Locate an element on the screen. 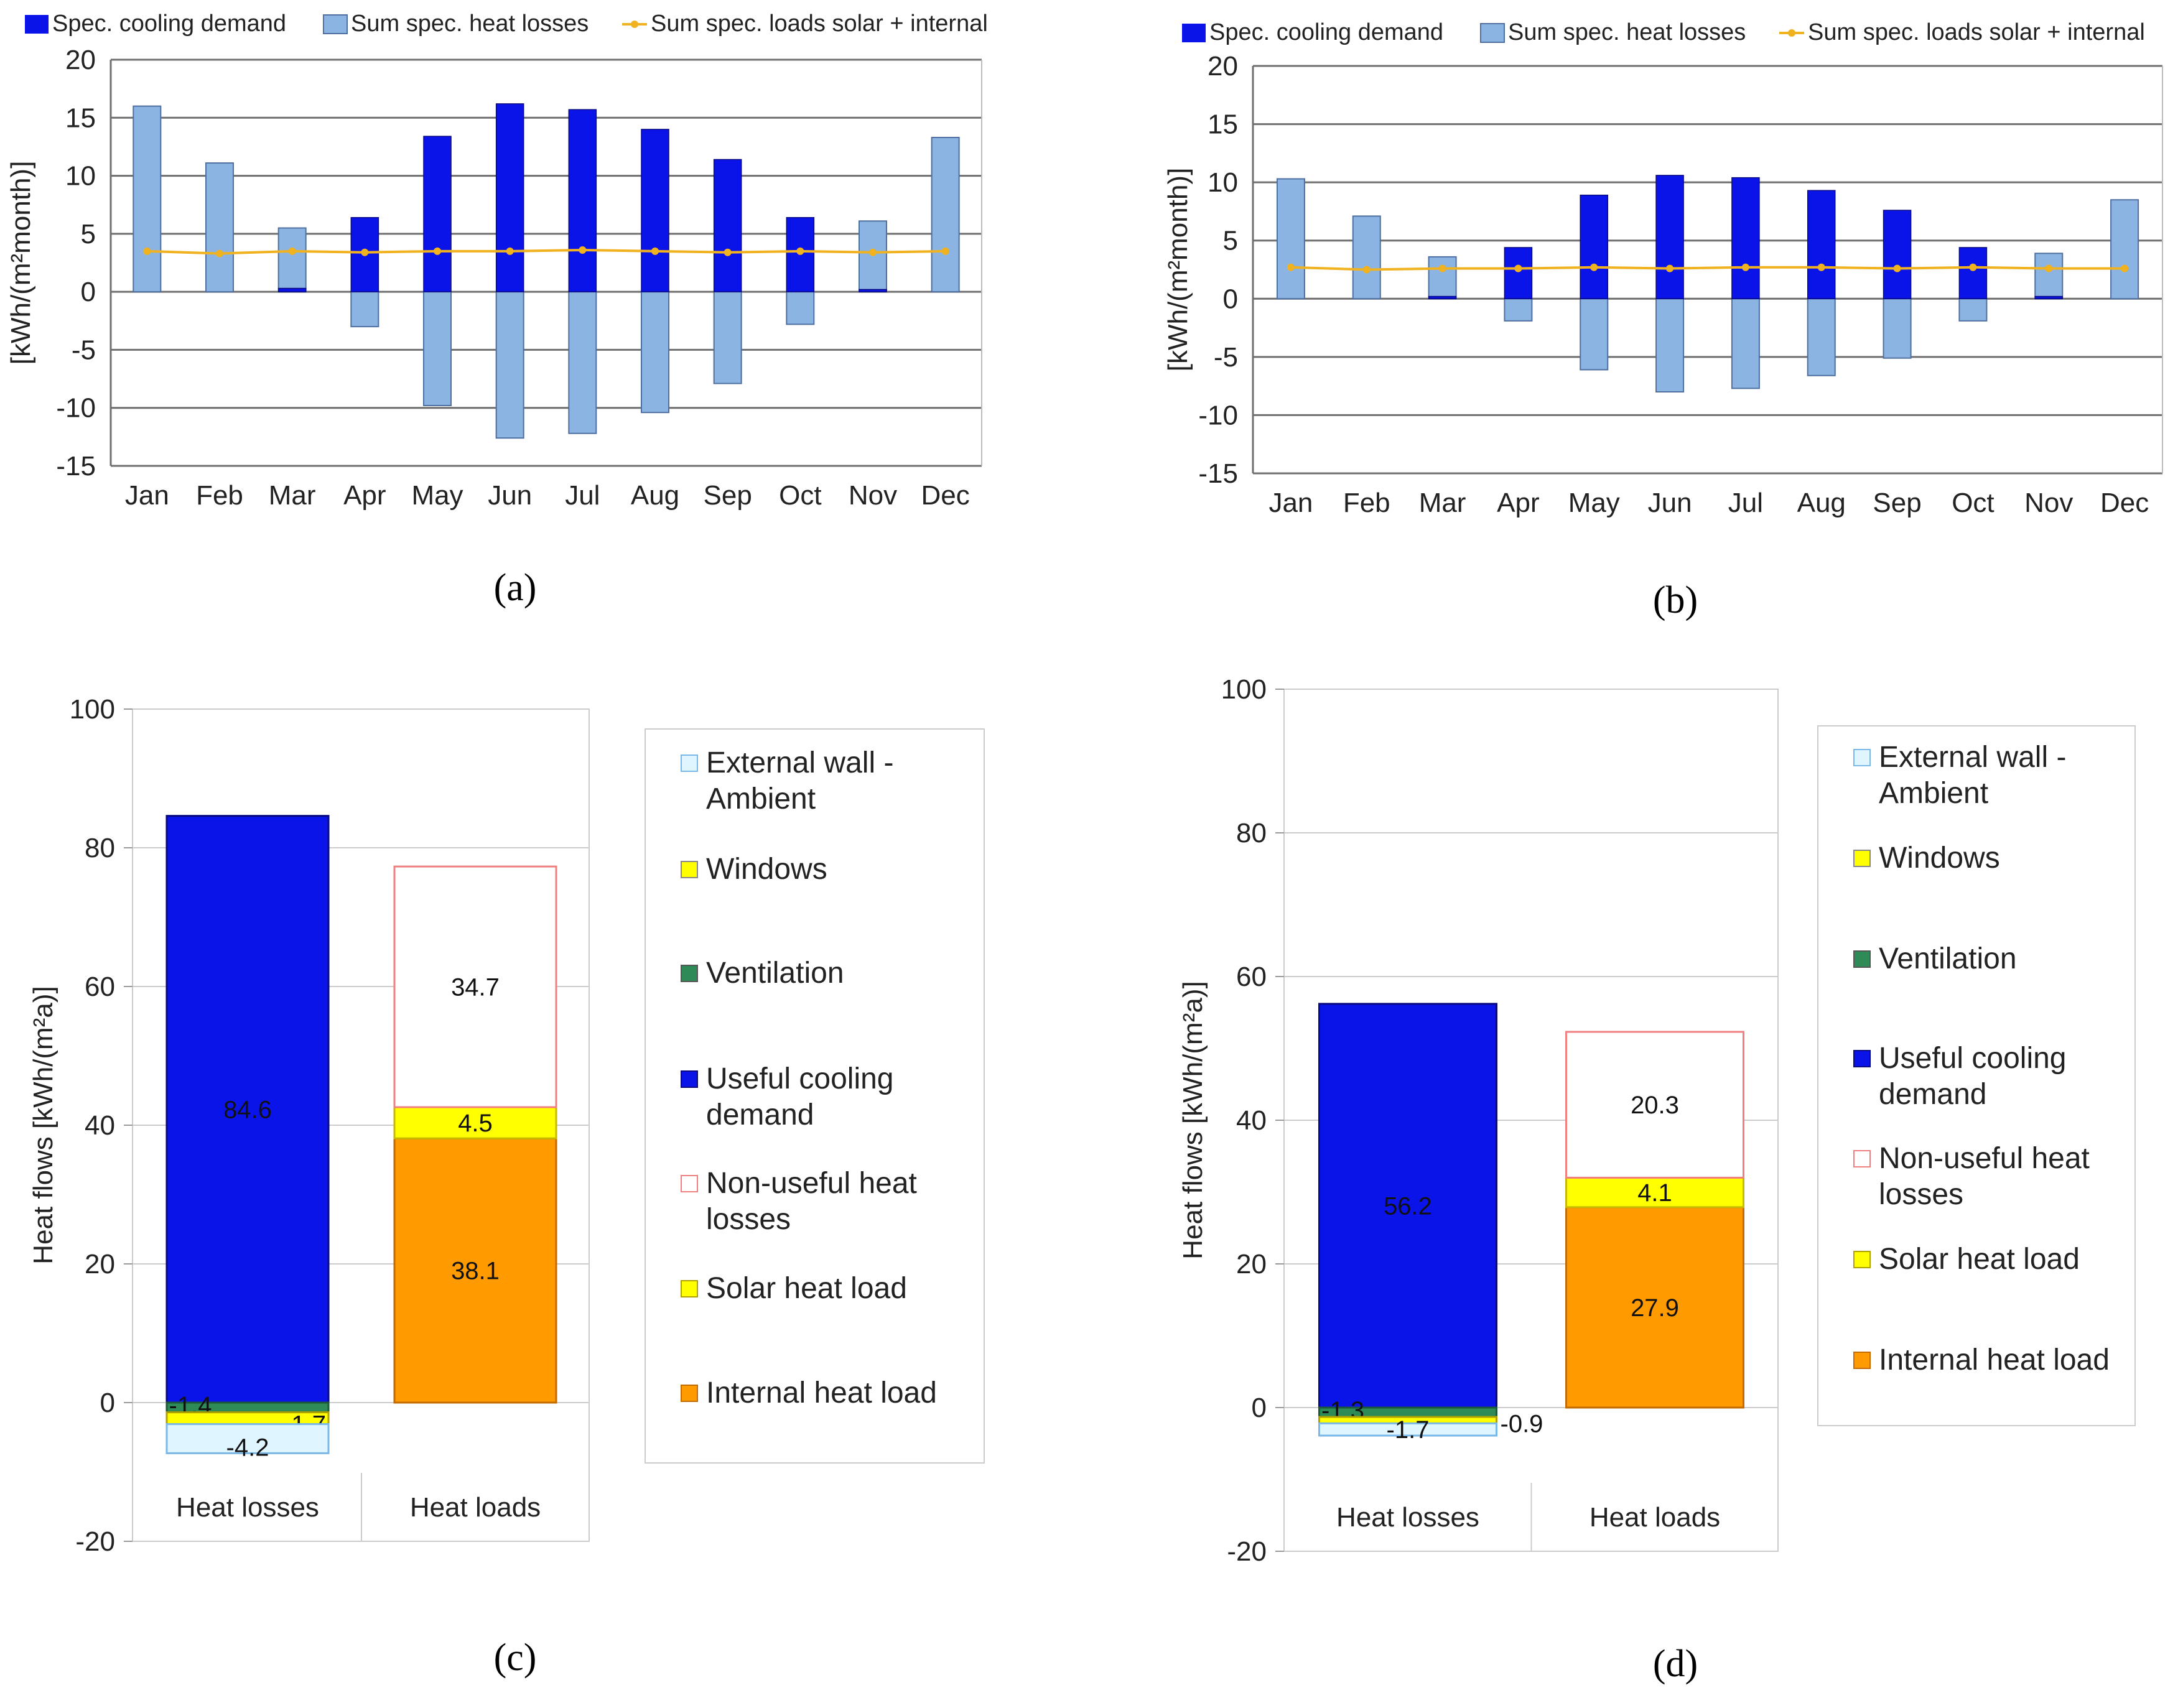  bar-heat-losses-jul is located at coordinates (1745, 343).